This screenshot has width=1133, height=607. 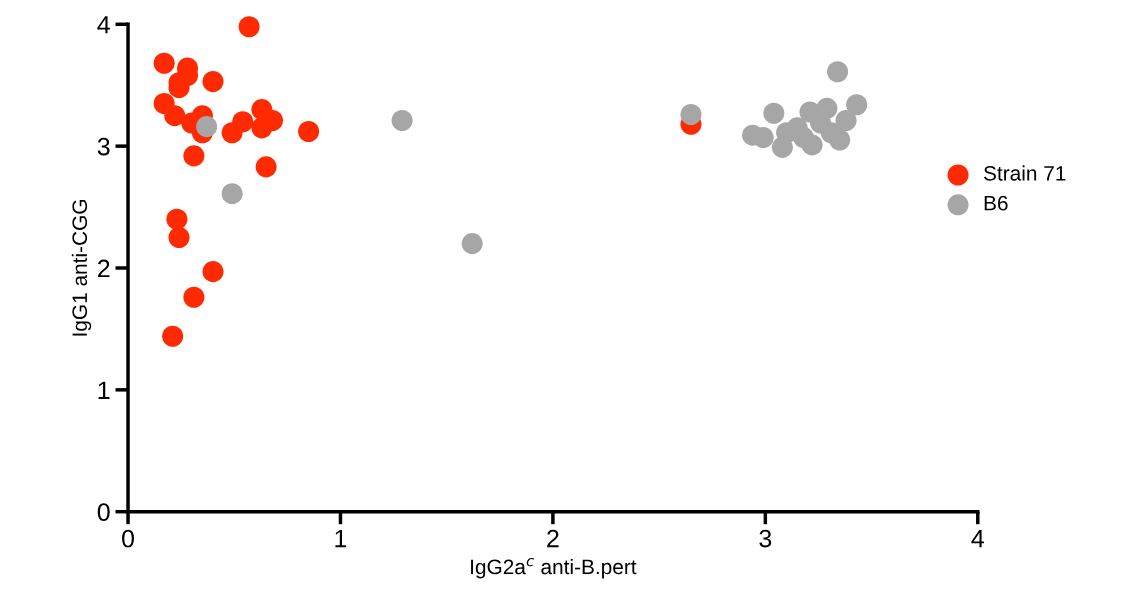 I want to click on y-tick-label: 4, so click(x=103, y=25).